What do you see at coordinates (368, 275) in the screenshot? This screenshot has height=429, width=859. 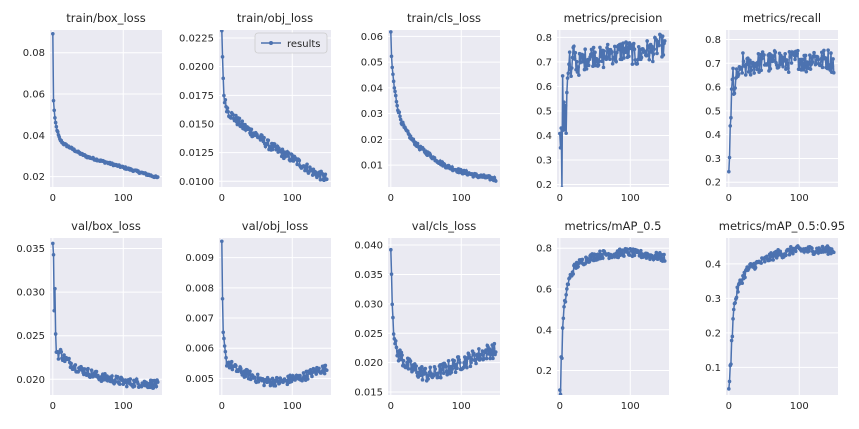 I see `y-tick-label: 0.035` at bounding box center [368, 275].